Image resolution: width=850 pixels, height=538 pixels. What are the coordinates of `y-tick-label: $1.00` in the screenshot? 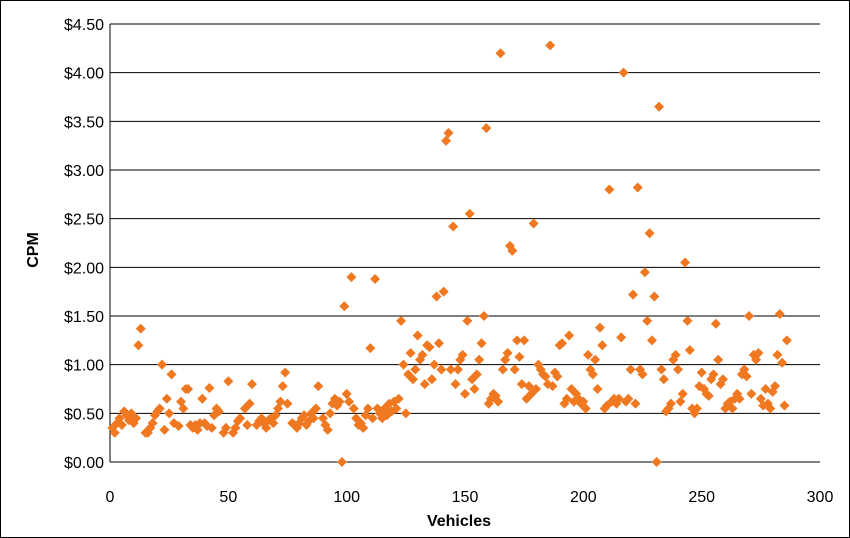 It's located at (84, 366).